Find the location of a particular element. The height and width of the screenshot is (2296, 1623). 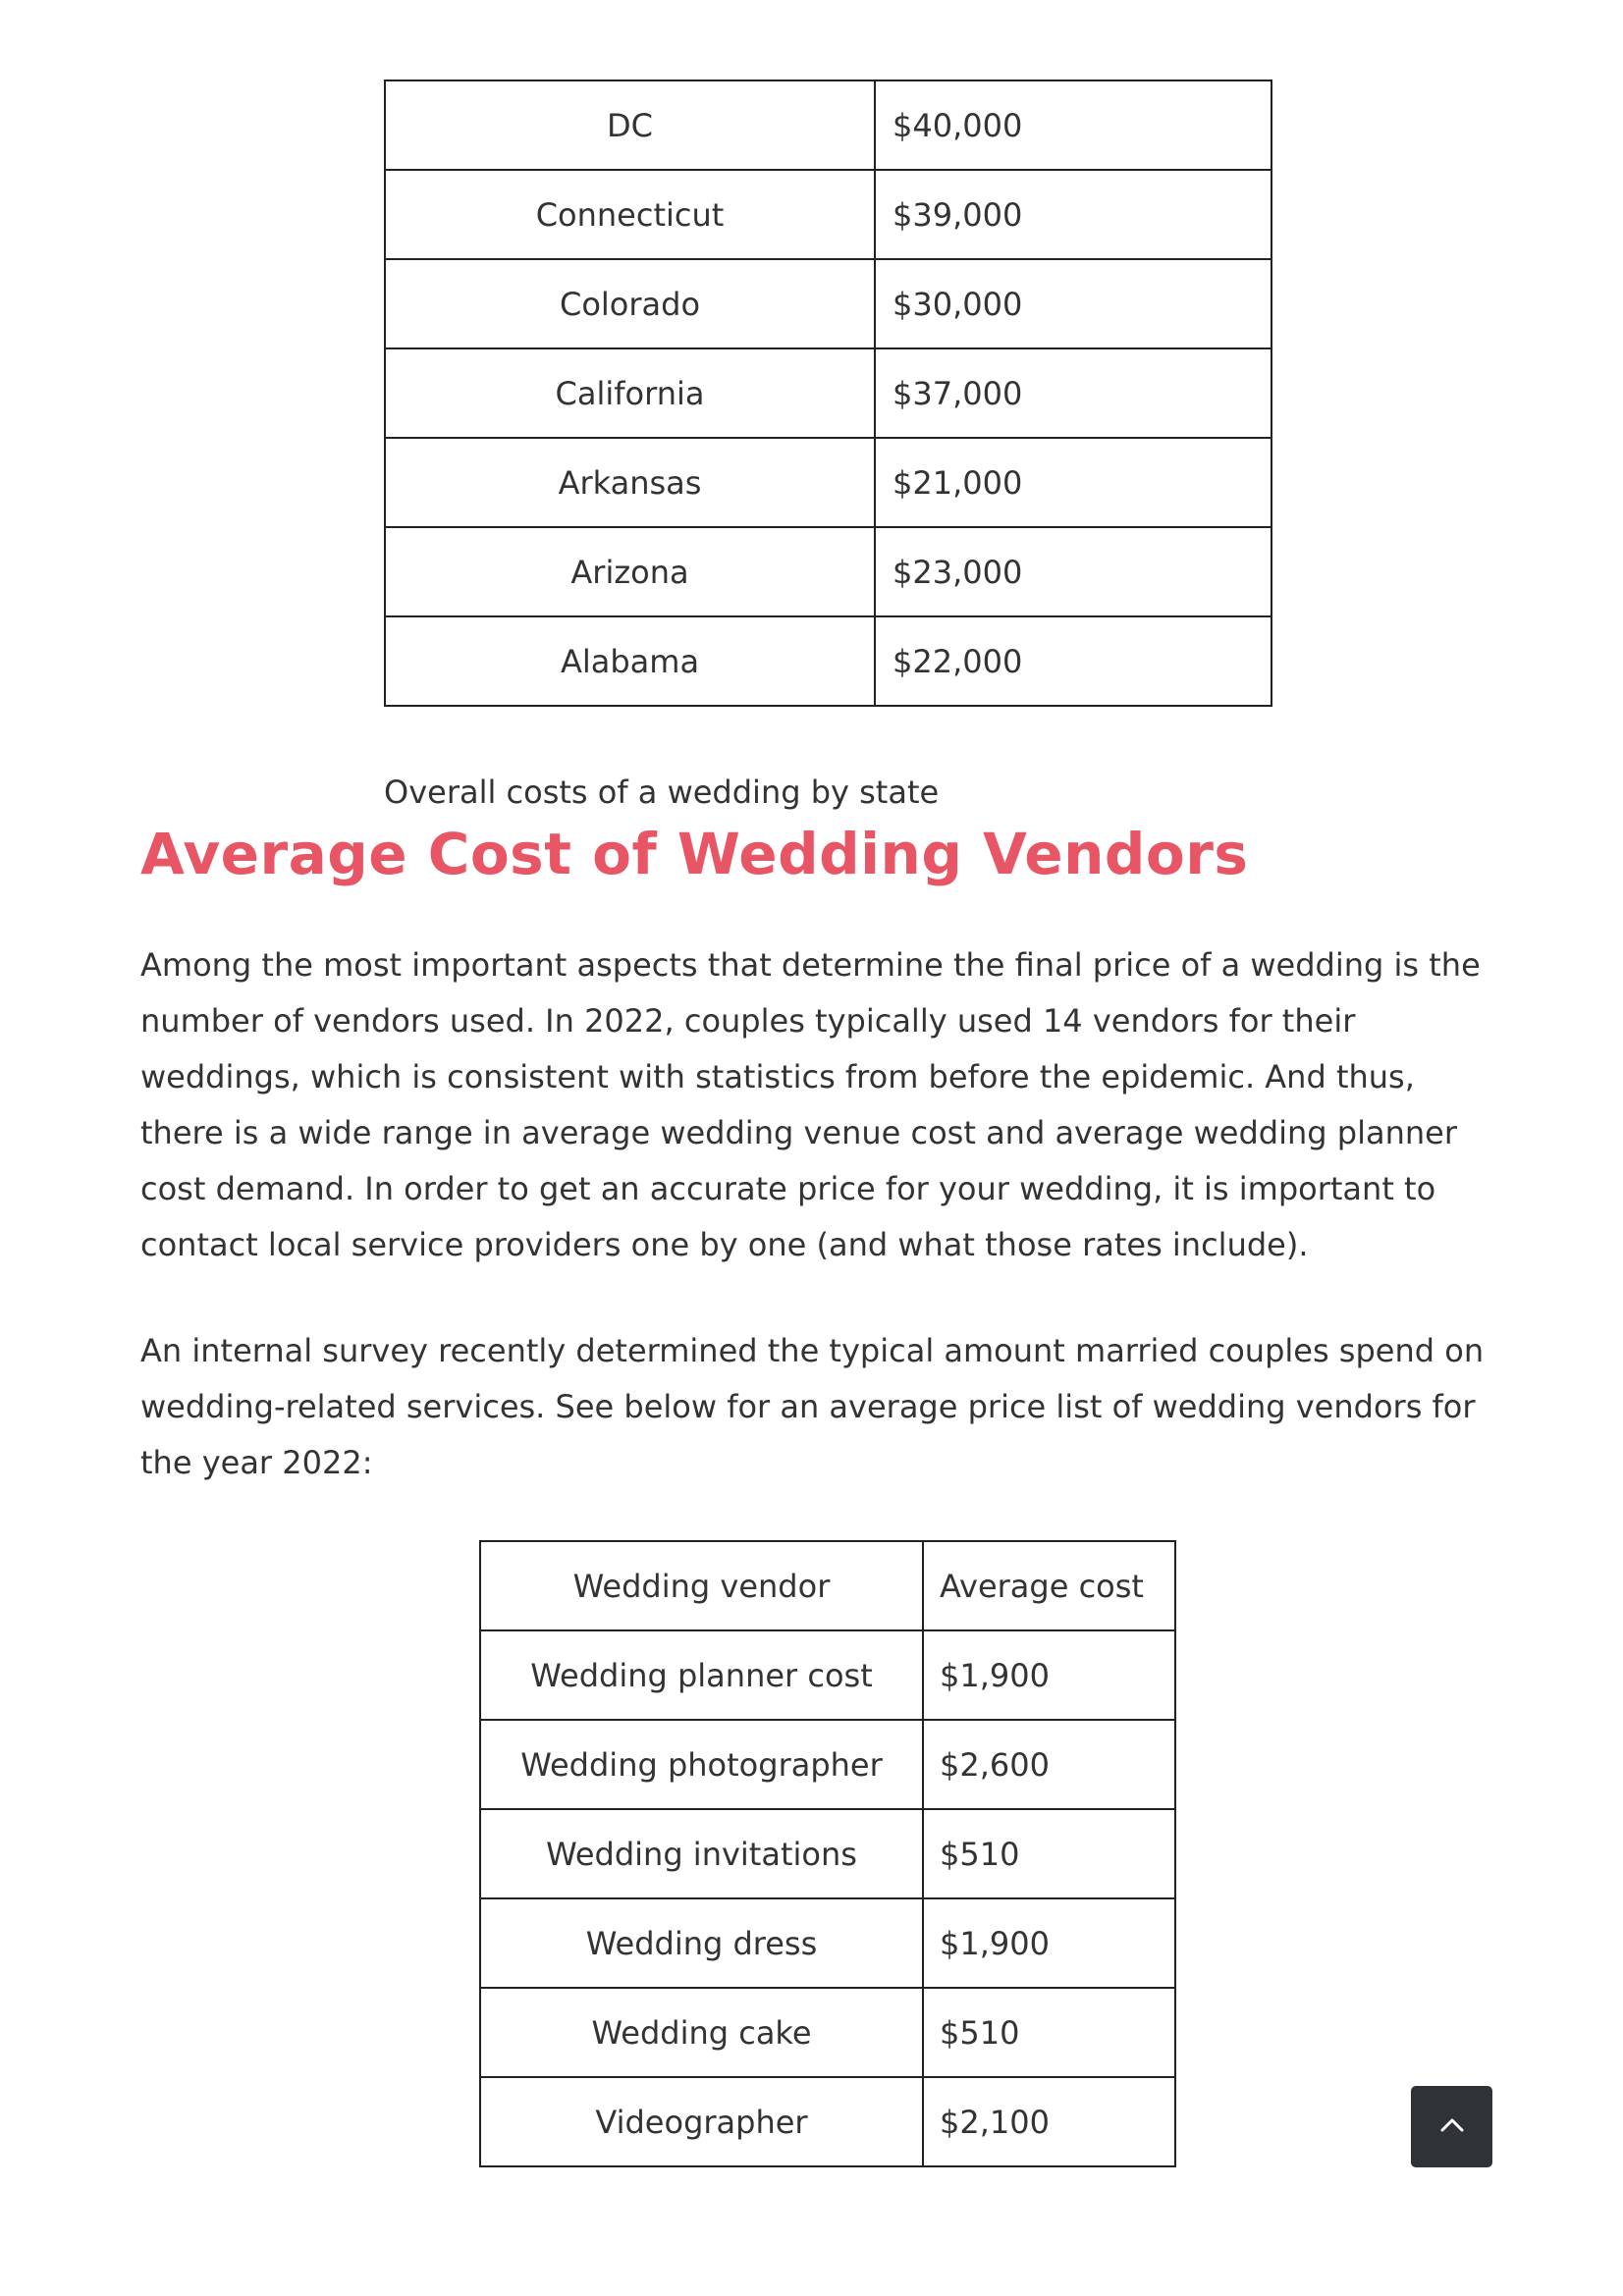

column-header-cost: Average cost is located at coordinates (1049, 1586).